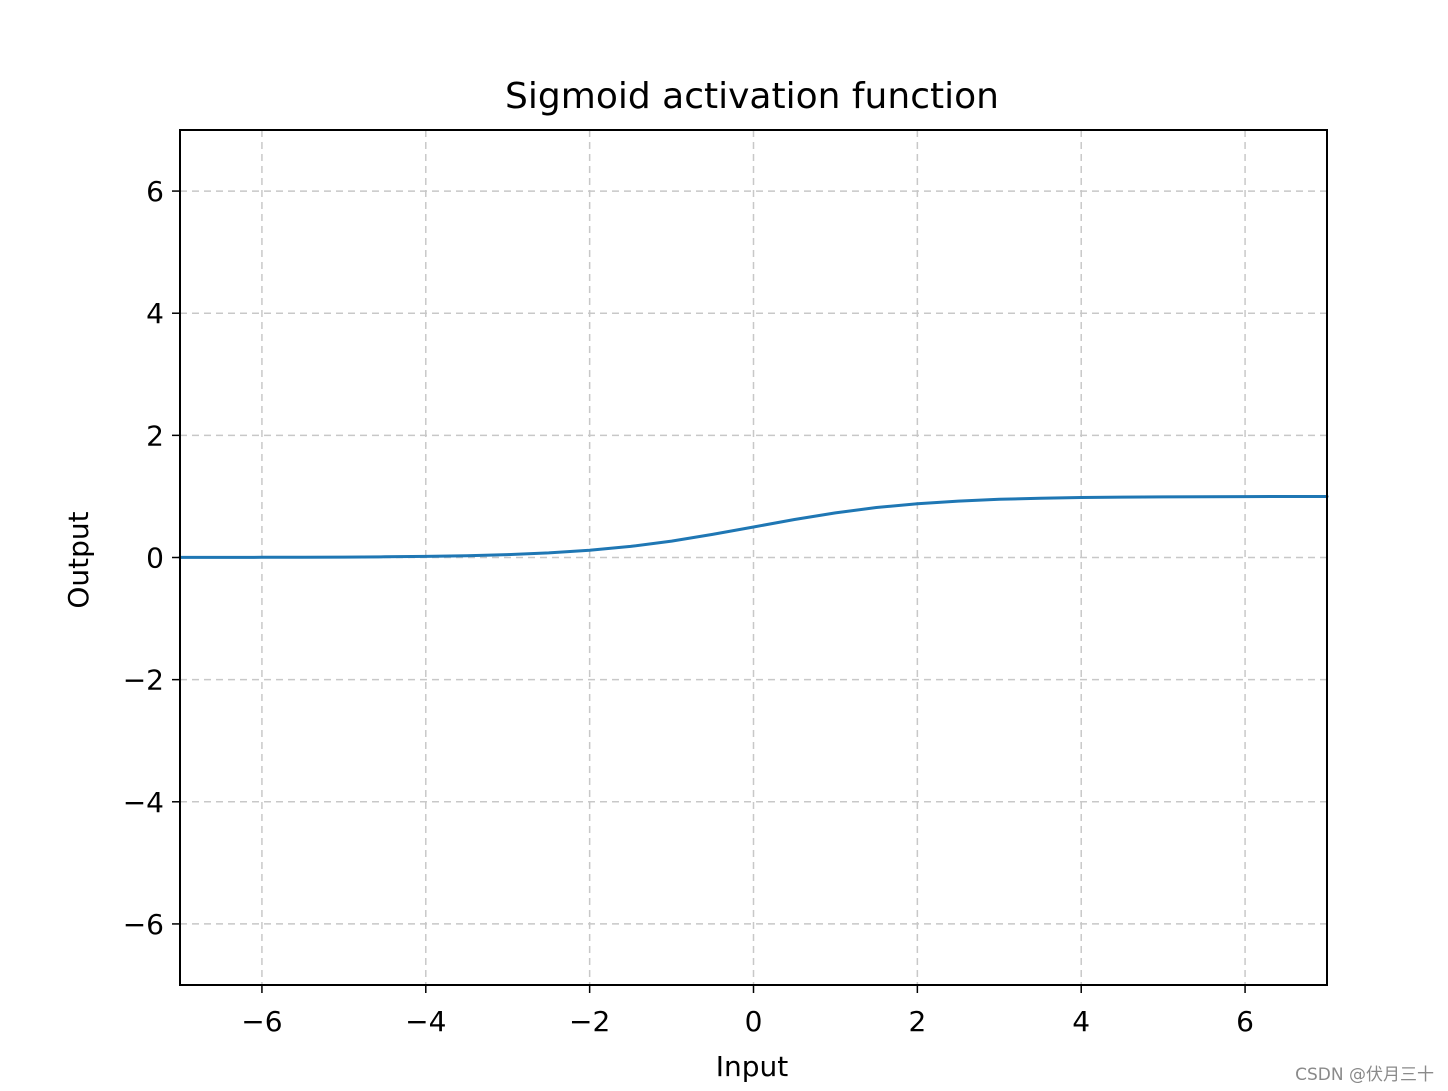 Image resolution: width=1448 pixels, height=1091 pixels. What do you see at coordinates (155, 435) in the screenshot?
I see `y-tick-label: 2` at bounding box center [155, 435].